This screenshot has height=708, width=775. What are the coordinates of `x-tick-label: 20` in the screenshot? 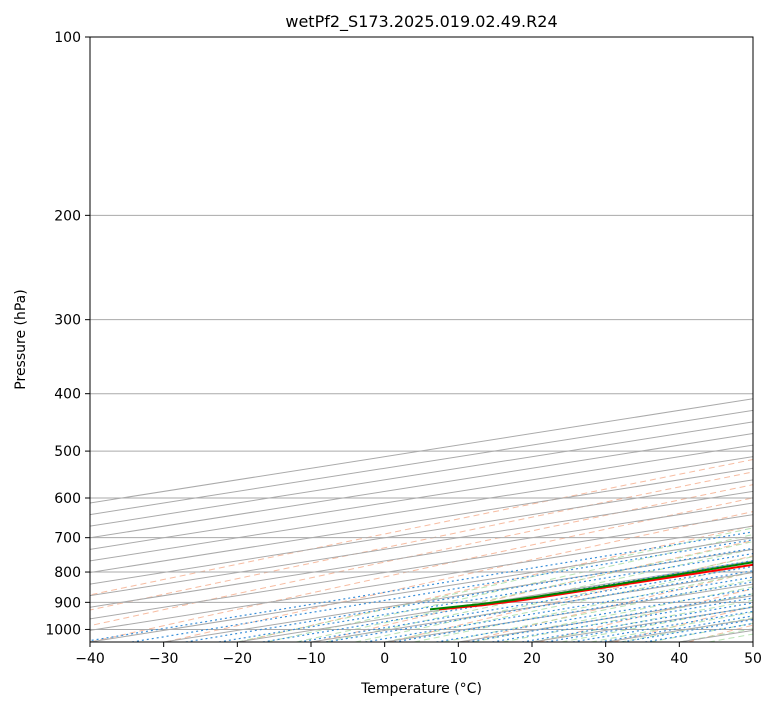 It's located at (532, 659).